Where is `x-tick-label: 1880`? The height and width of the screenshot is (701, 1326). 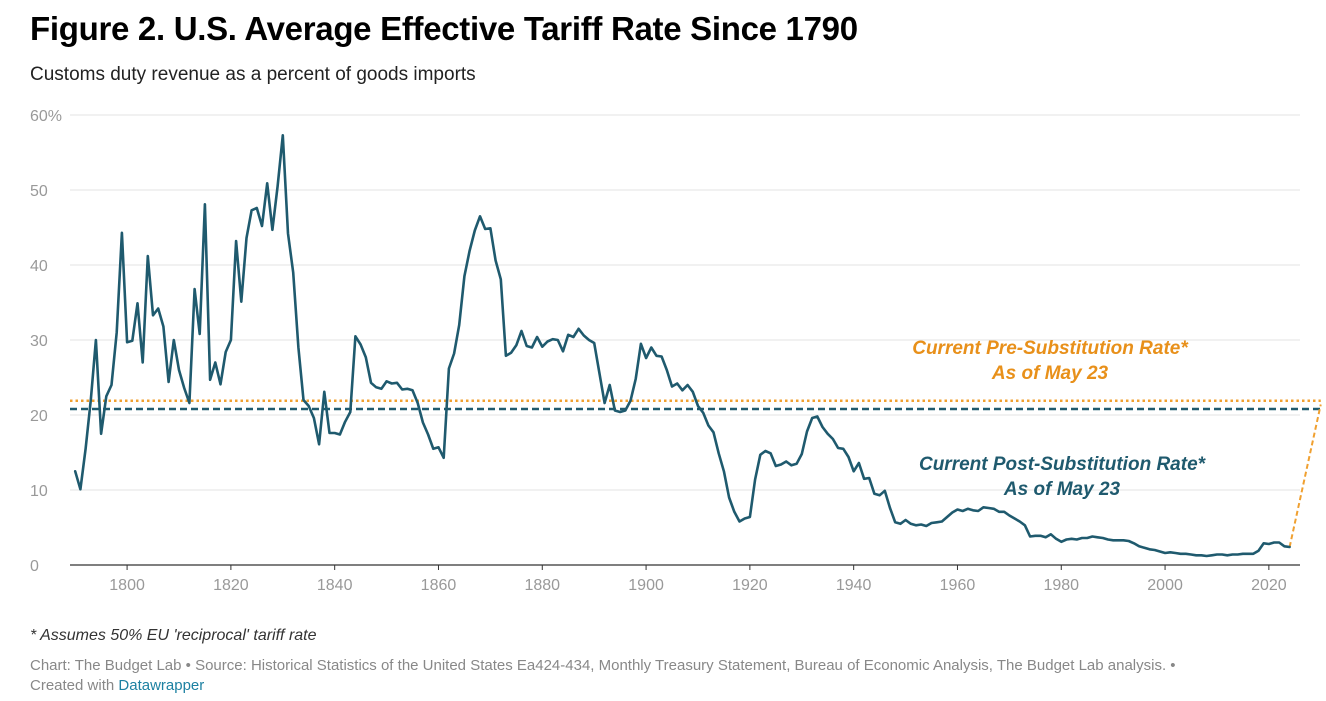 x-tick-label: 1880 is located at coordinates (542, 585).